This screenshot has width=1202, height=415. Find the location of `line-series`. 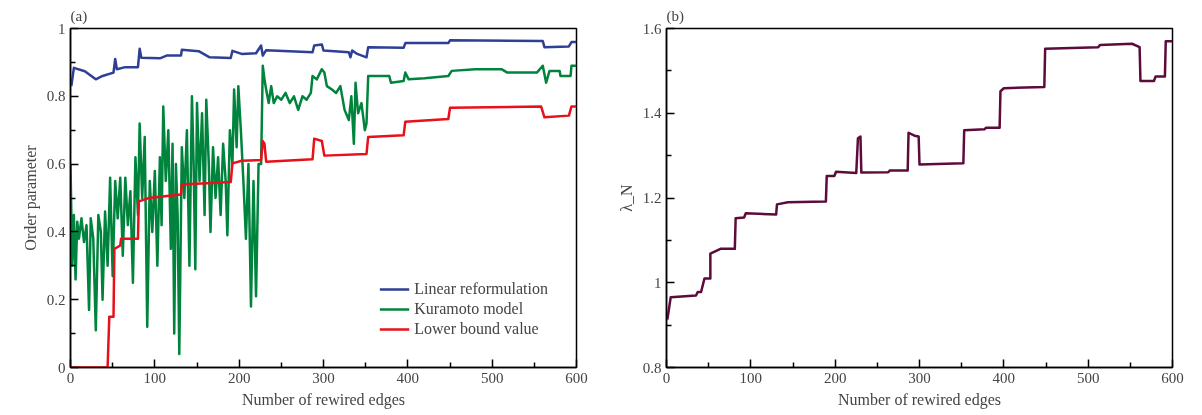

line-series is located at coordinates (323, 63).